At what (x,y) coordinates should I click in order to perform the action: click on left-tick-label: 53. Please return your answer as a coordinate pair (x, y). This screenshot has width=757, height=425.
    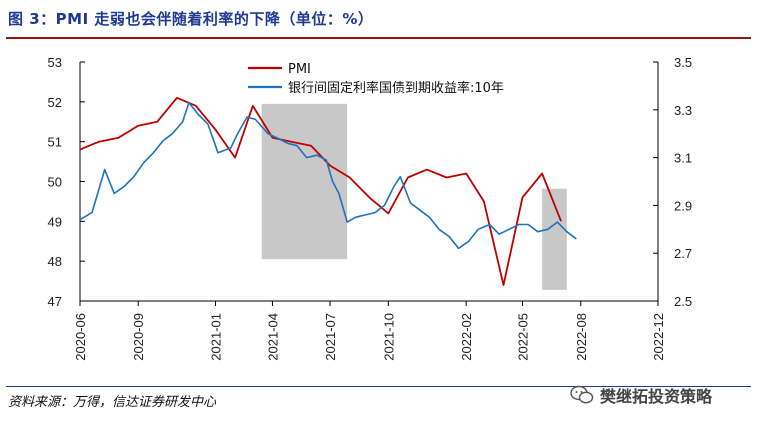
    Looking at the image, I should click on (55, 62).